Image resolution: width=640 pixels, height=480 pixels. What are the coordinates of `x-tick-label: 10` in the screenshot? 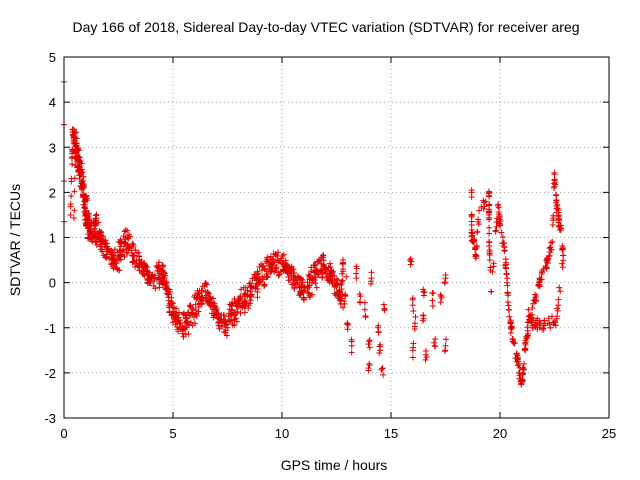 It's located at (282, 433).